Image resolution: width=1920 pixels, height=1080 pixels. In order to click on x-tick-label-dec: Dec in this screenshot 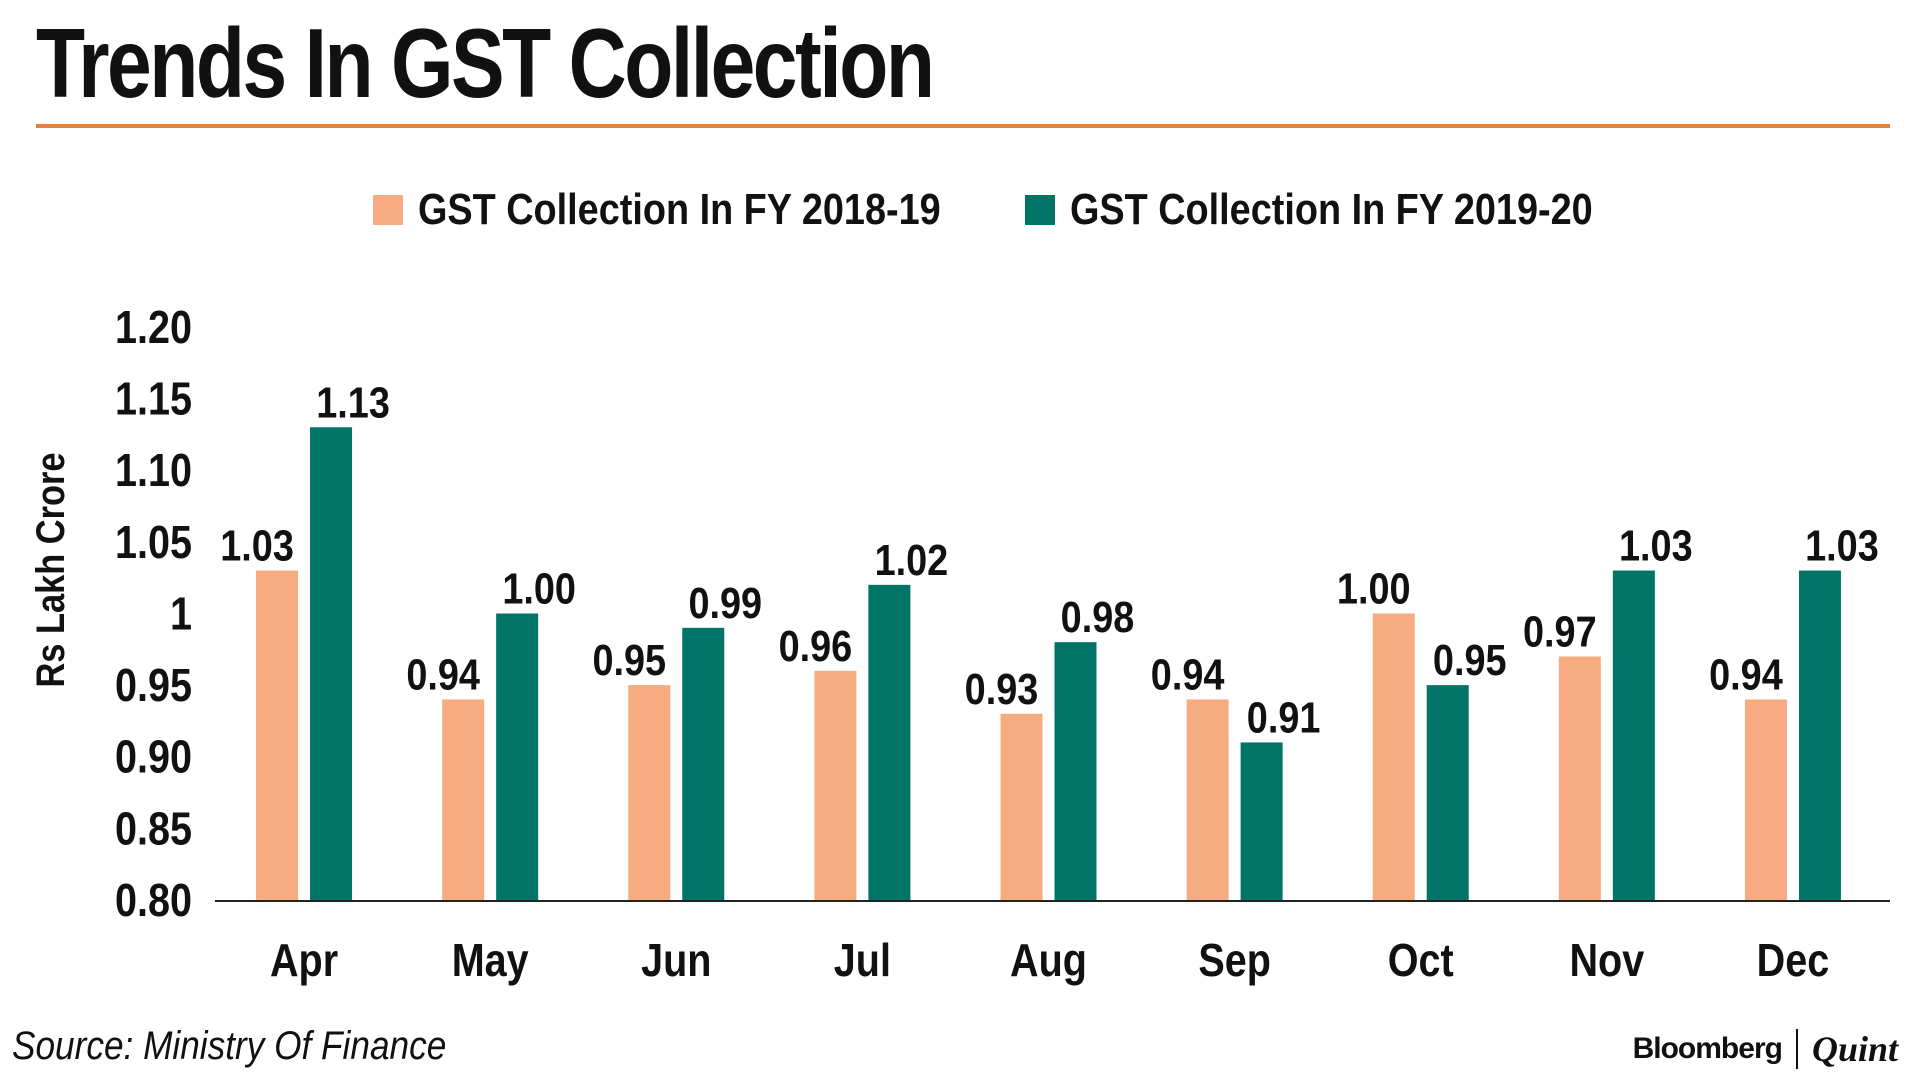, I will do `click(1793, 960)`.